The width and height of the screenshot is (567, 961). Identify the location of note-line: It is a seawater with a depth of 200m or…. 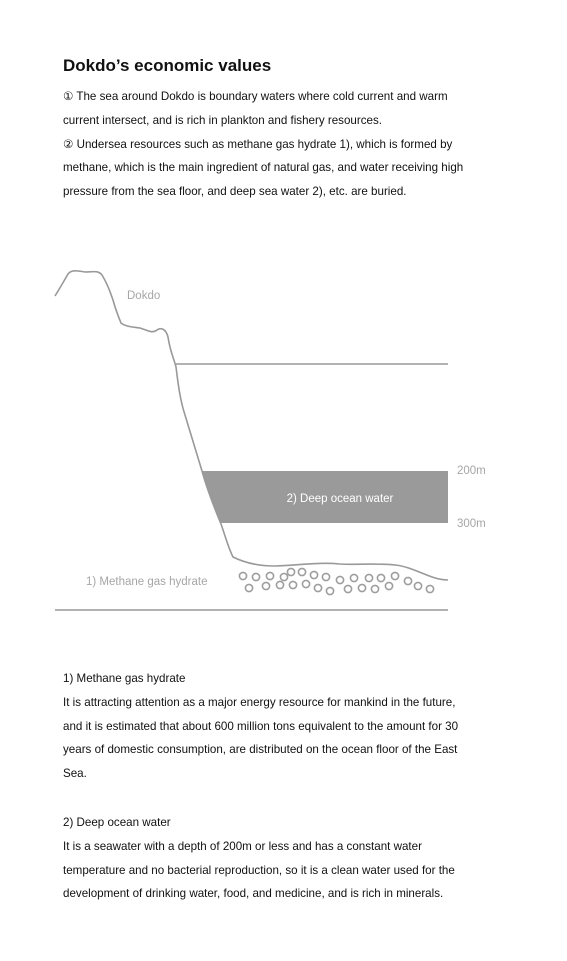
(242, 846).